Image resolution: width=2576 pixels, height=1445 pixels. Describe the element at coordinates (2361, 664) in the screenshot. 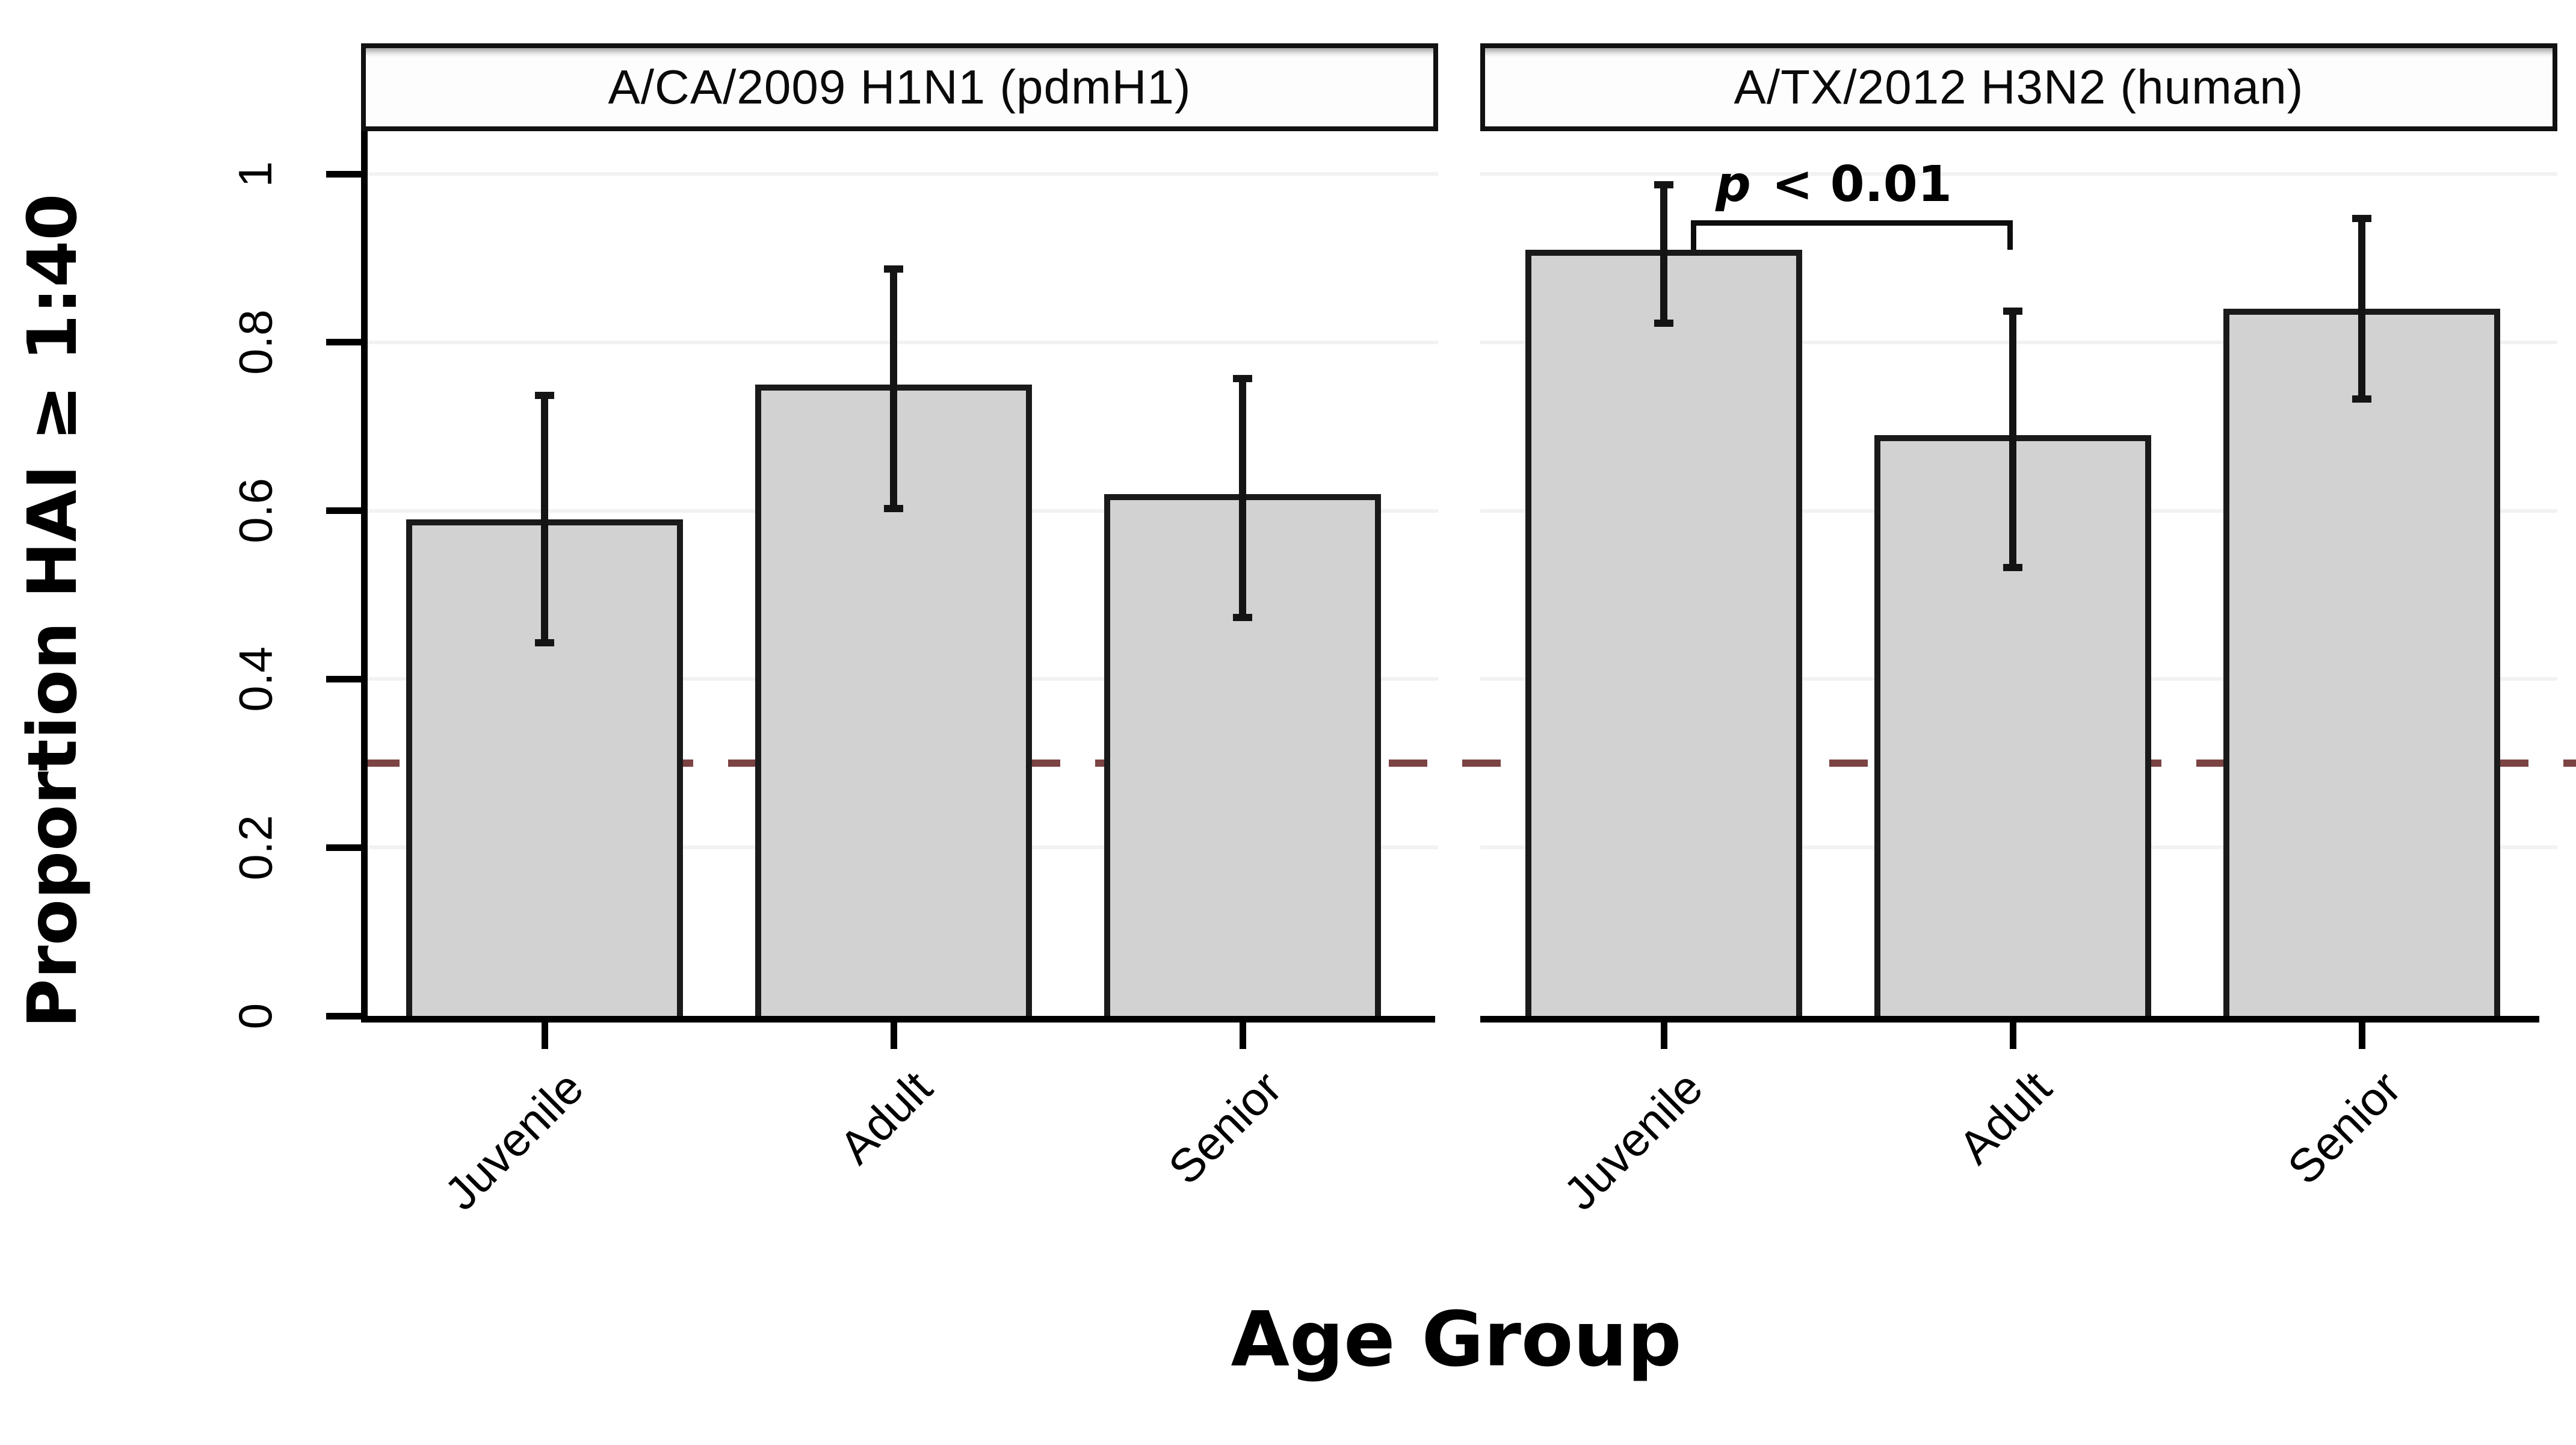

I see `bar-senior` at that location.